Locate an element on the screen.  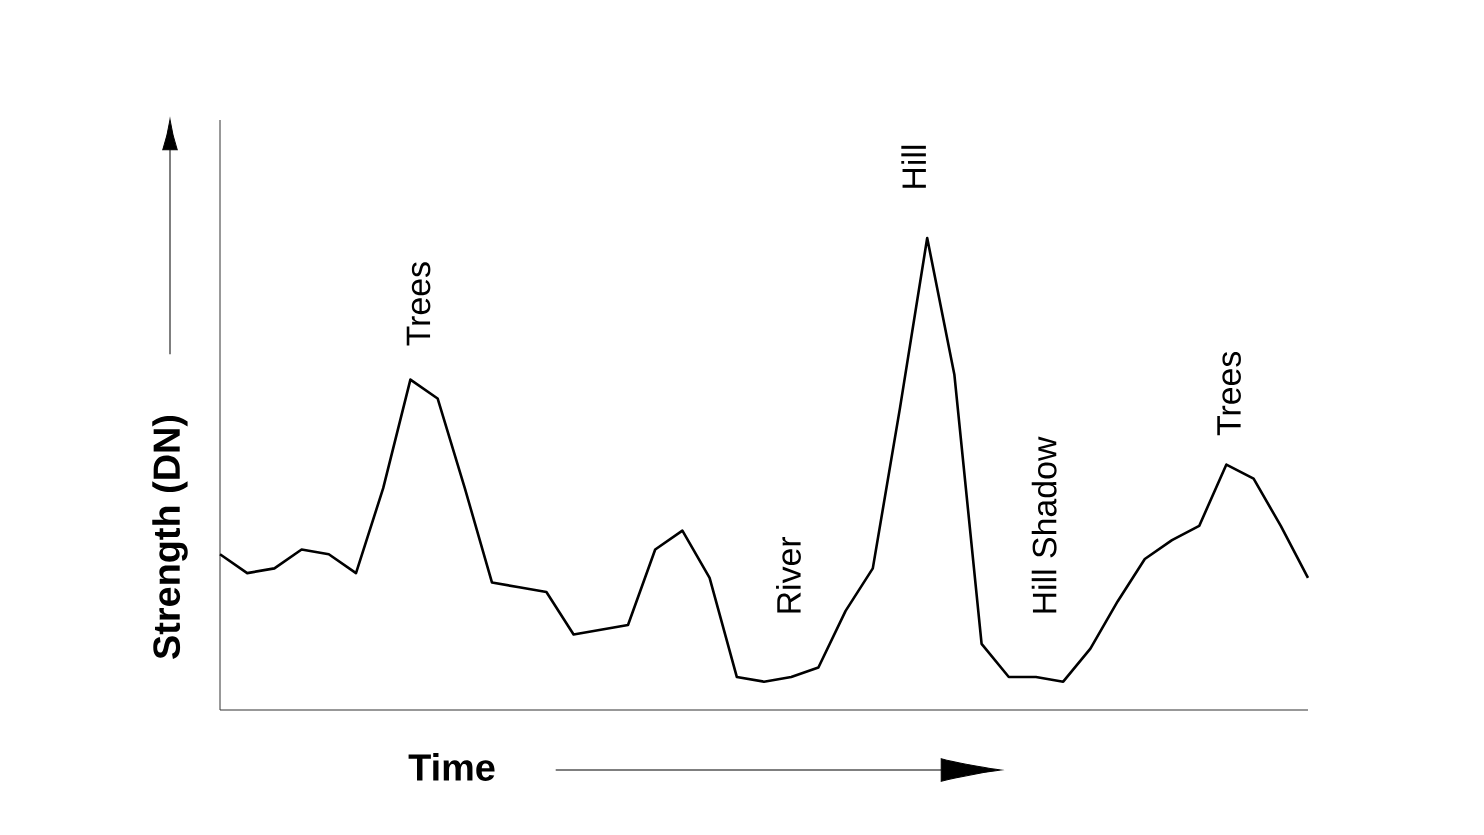
y-axis-title: Strength (DN) is located at coordinates (170, 537).